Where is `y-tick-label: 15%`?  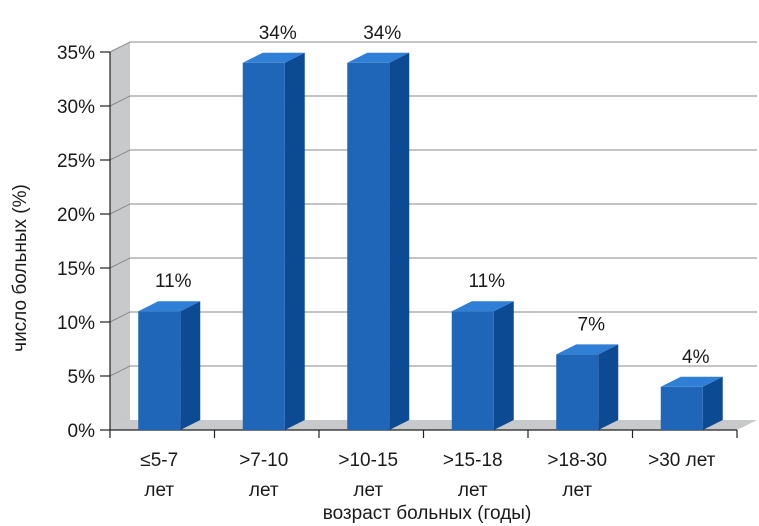
y-tick-label: 15% is located at coordinates (76, 269).